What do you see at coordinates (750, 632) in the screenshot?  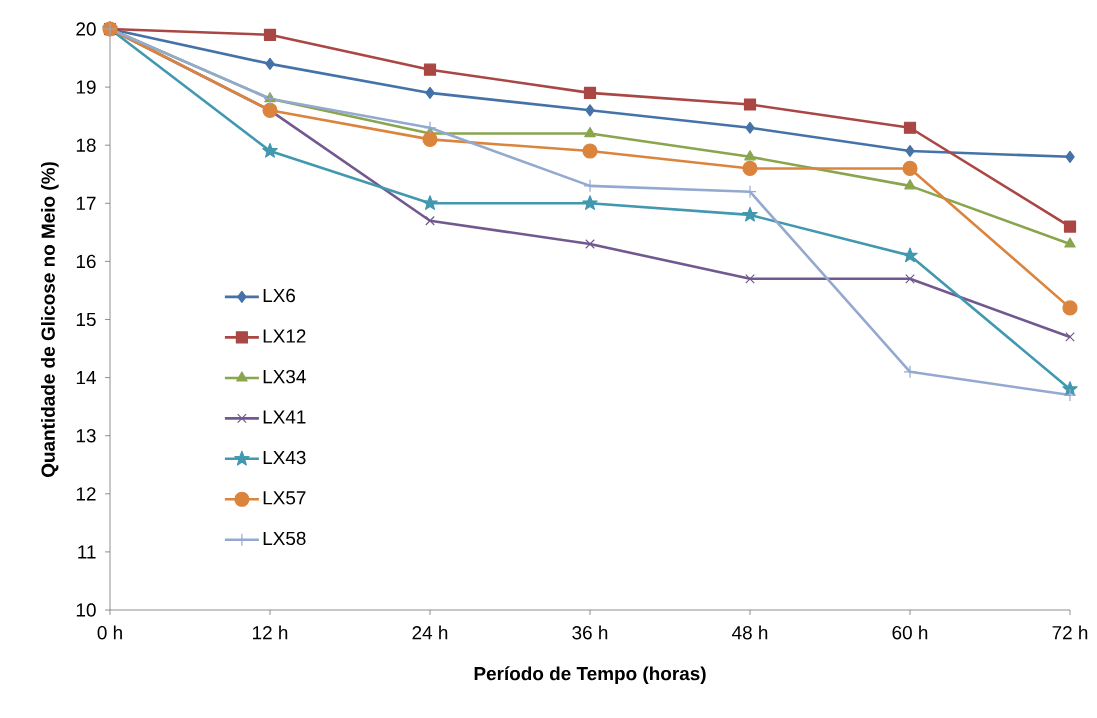 I see `x-tick-label: 48 h` at bounding box center [750, 632].